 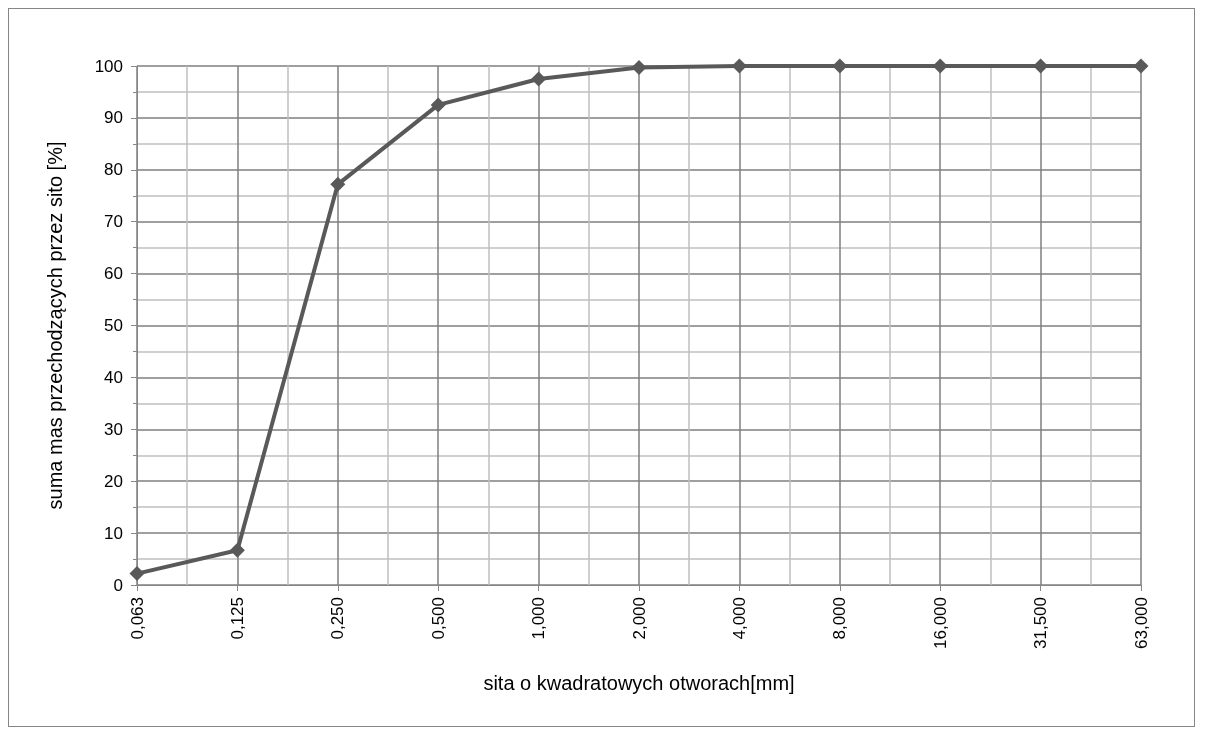 I want to click on y-tick-label: 80, so click(x=113, y=170).